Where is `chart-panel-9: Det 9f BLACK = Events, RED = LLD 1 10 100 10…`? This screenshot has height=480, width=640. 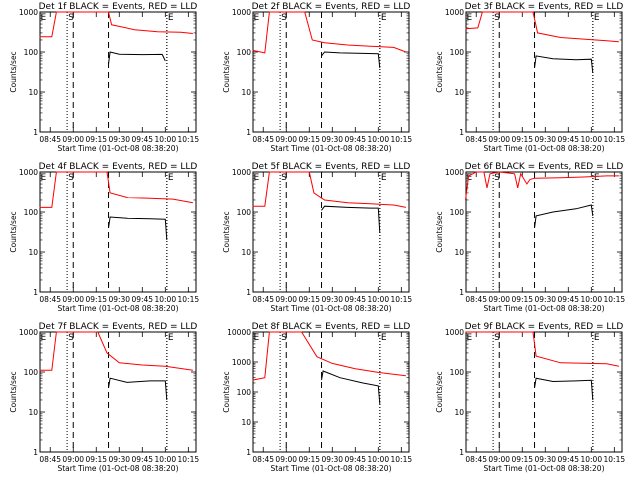 chart-panel-9: Det 9f BLACK = Events, RED = LLD 1 10 100 10… is located at coordinates (530, 397).